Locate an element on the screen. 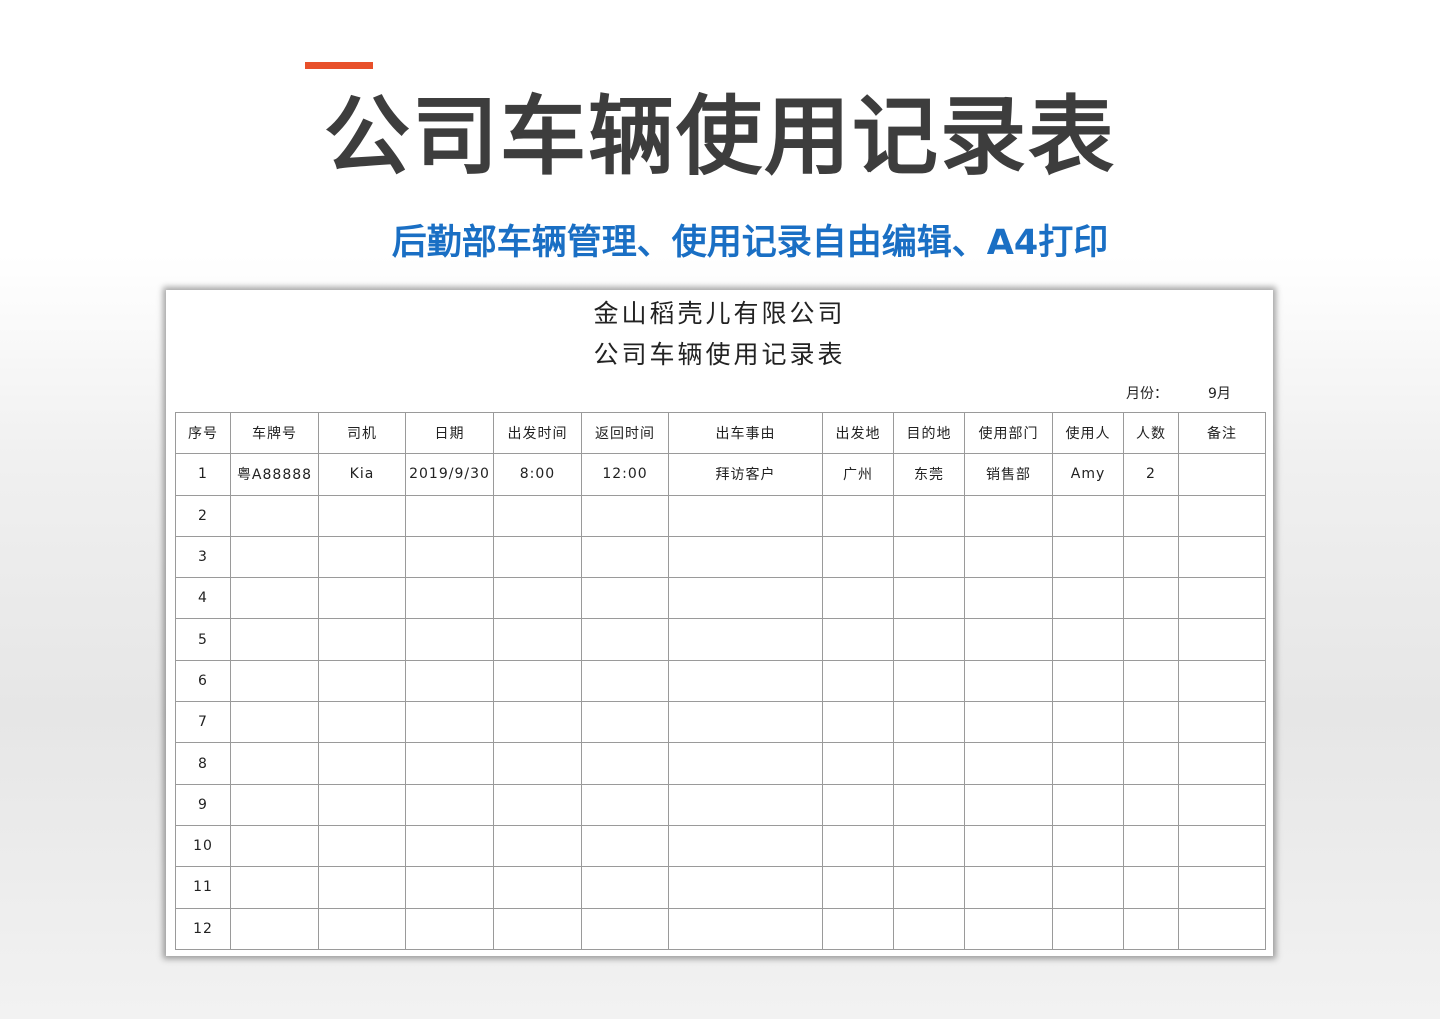 This screenshot has height=1019, width=1440. table-cell: 目的地 is located at coordinates (929, 433).